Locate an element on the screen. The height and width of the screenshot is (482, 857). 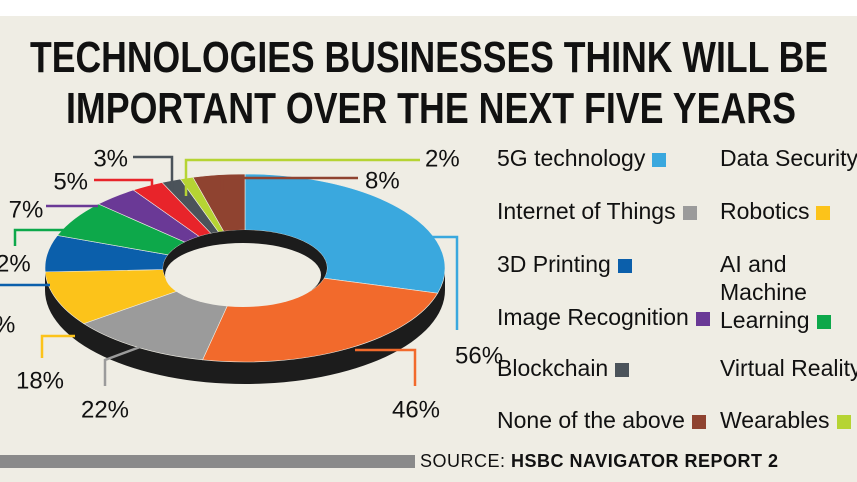
value-label: 8% is located at coordinates (382, 180).